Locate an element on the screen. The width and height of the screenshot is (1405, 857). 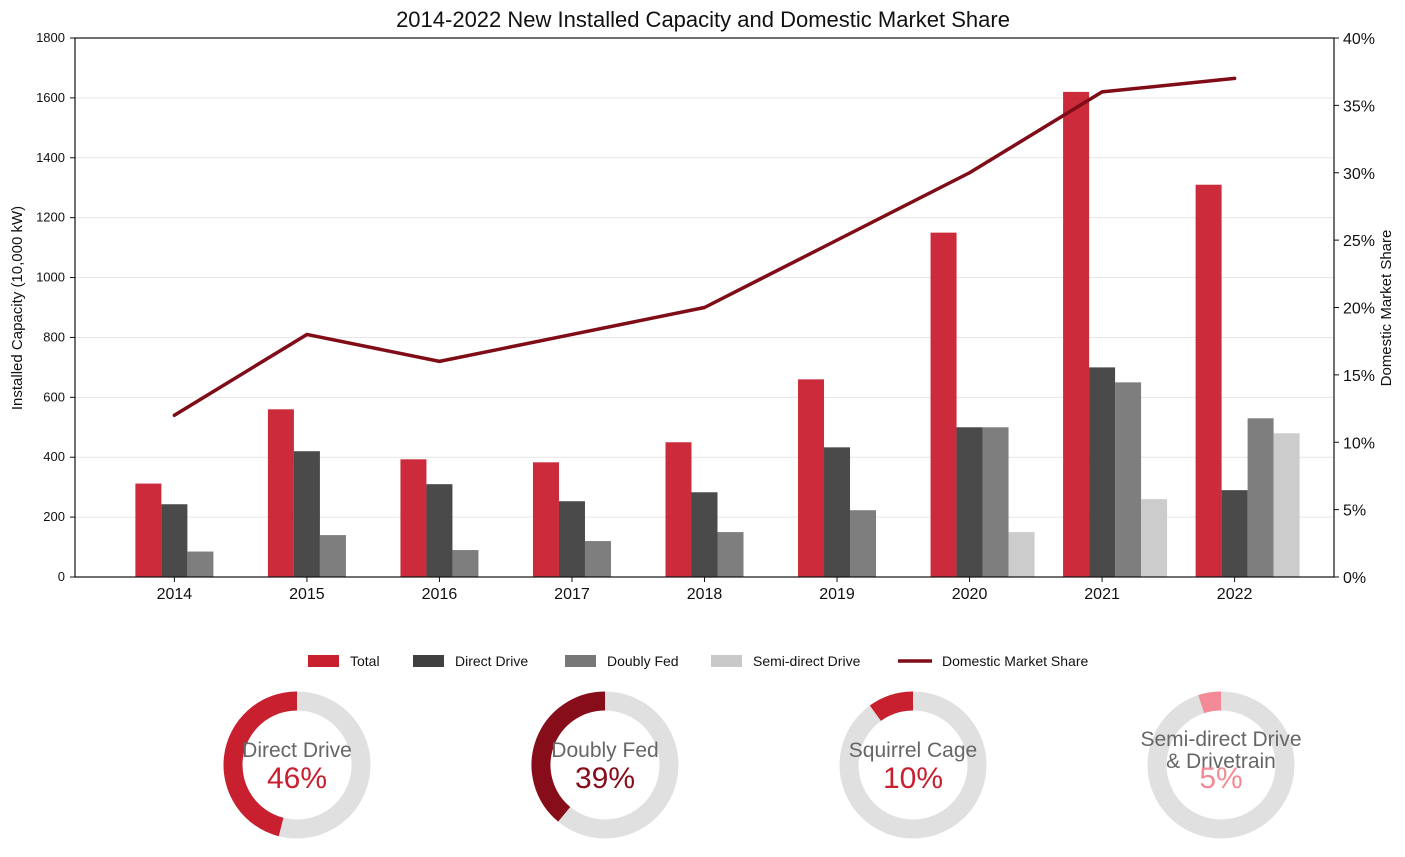
bar-direct-drive-2019 is located at coordinates (837, 512).